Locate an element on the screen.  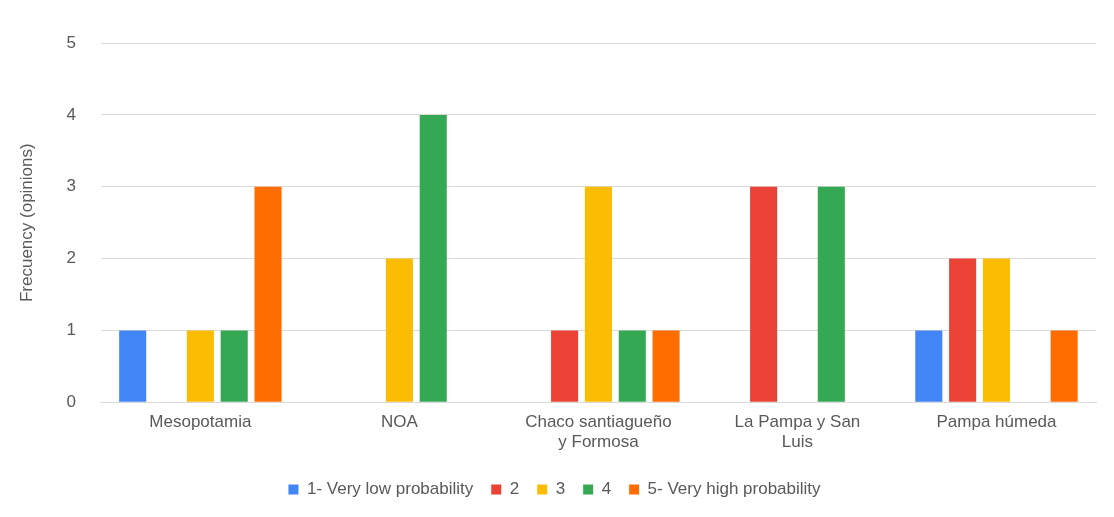
y-tick-label: 3 is located at coordinates (71, 186).